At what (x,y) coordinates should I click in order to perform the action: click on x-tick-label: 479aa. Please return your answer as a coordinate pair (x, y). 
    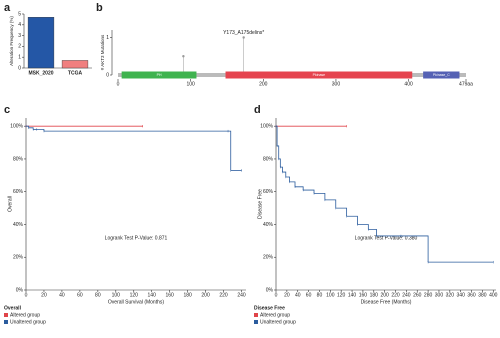
    Looking at the image, I should click on (466, 84).